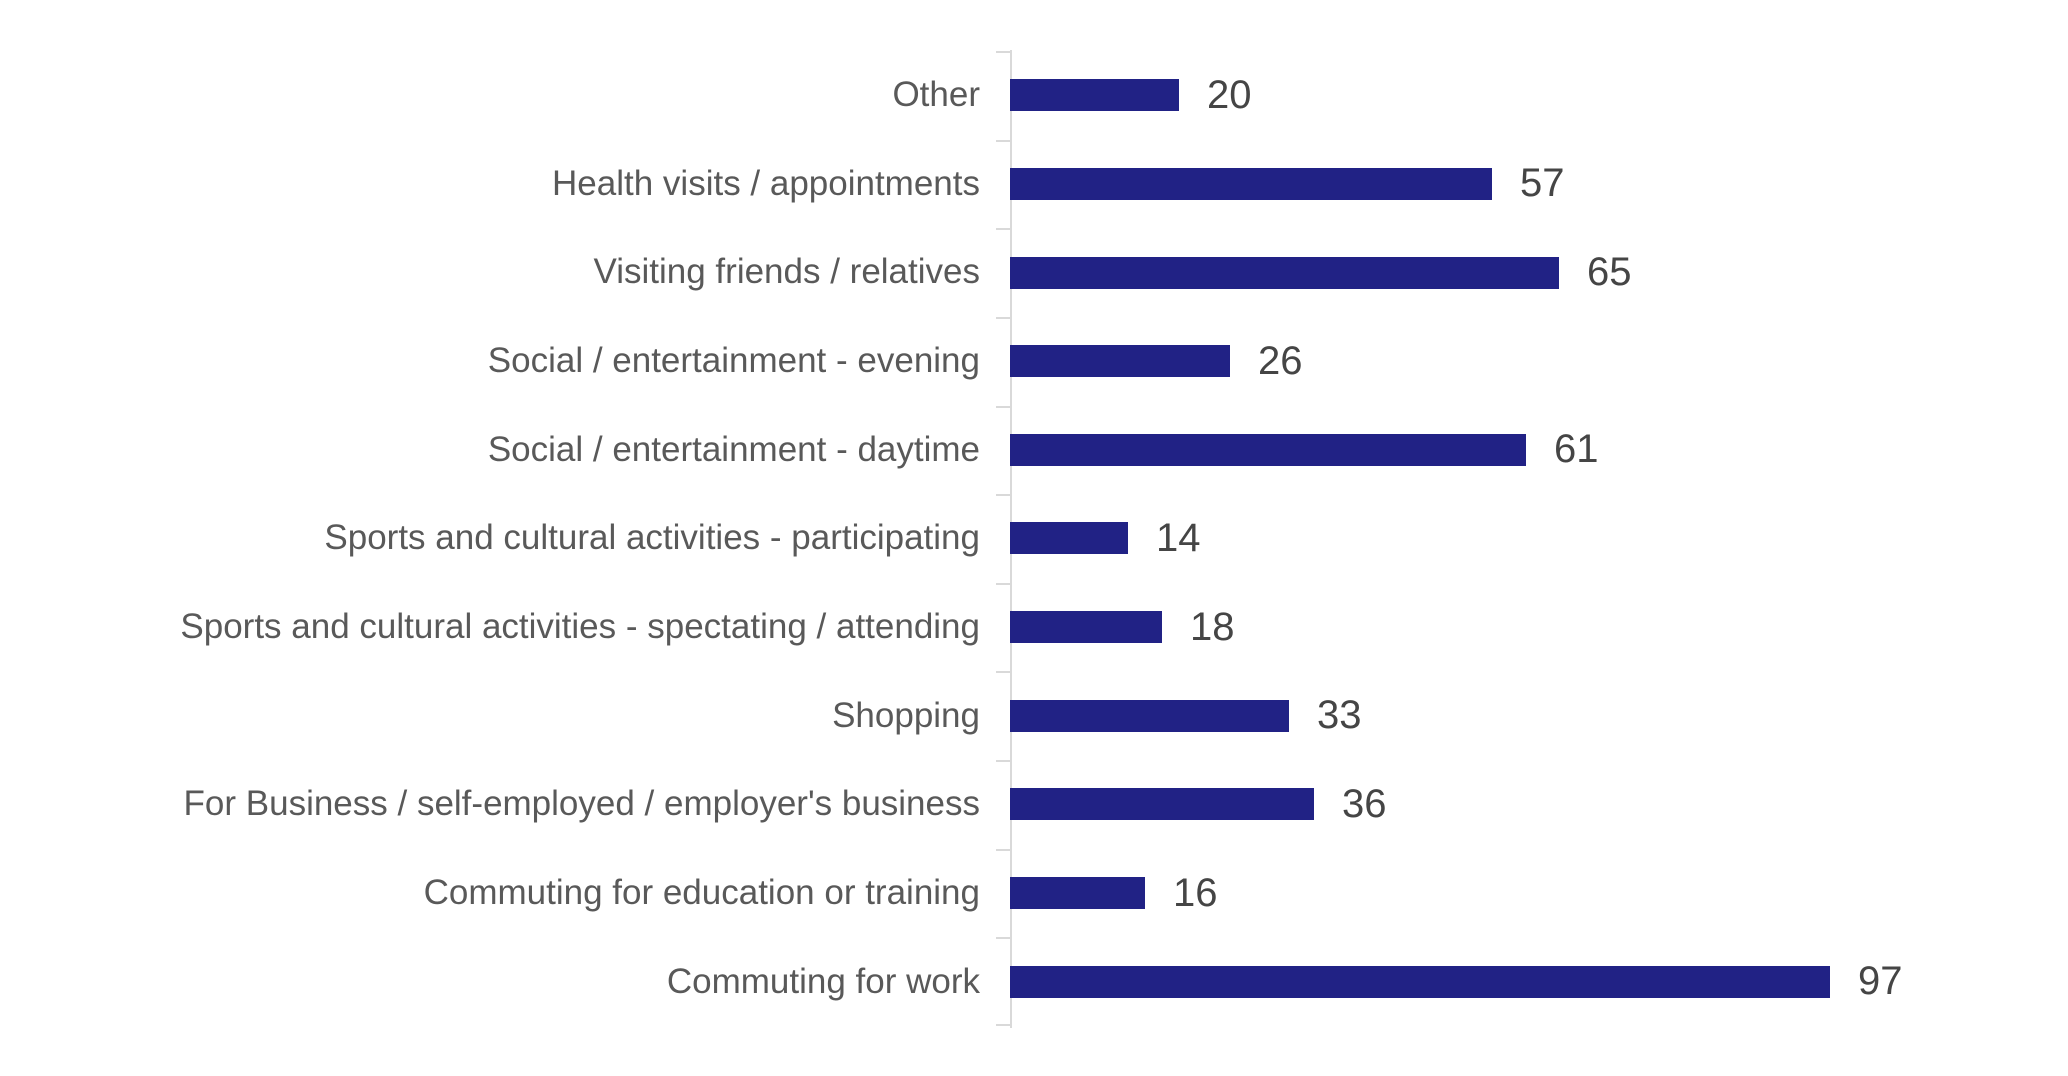 This screenshot has width=2068, height=1076. I want to click on bar-area: 33, so click(1539, 715).